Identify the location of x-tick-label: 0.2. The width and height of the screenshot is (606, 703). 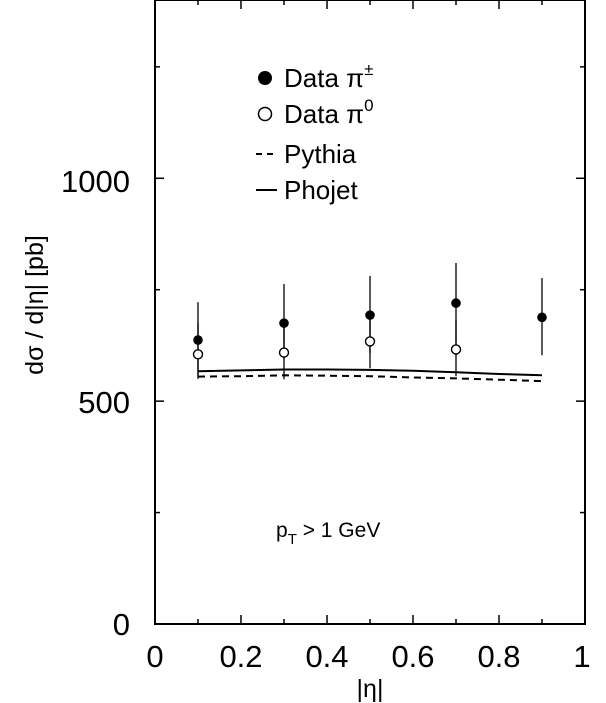
(240, 656).